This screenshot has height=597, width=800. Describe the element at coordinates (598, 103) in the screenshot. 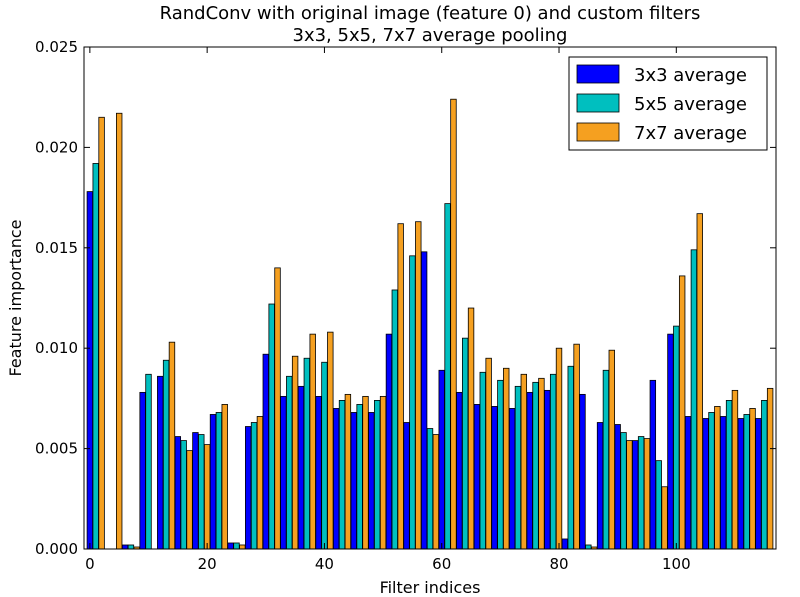

I see `legend-swatch-5x5` at that location.